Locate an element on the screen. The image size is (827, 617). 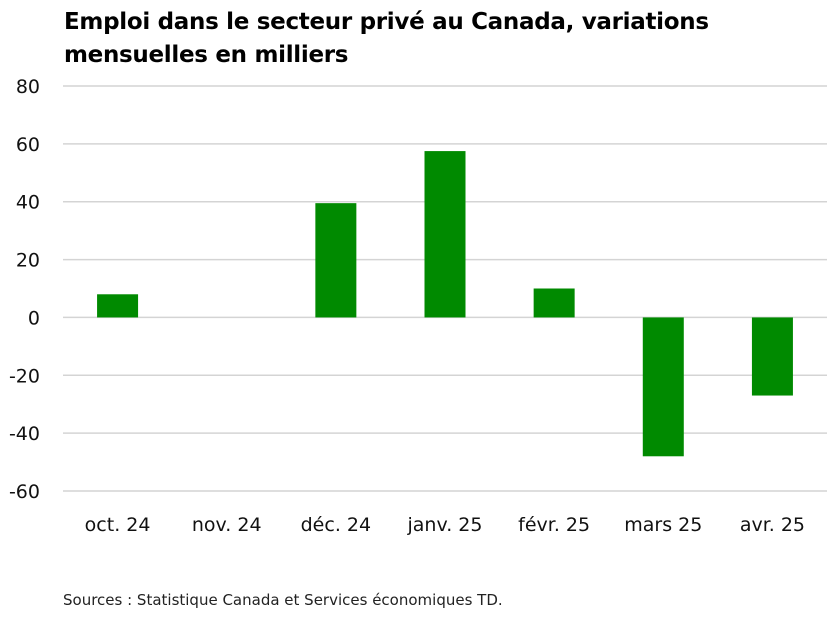
x-tick-label: déc. 24 is located at coordinates (336, 525).